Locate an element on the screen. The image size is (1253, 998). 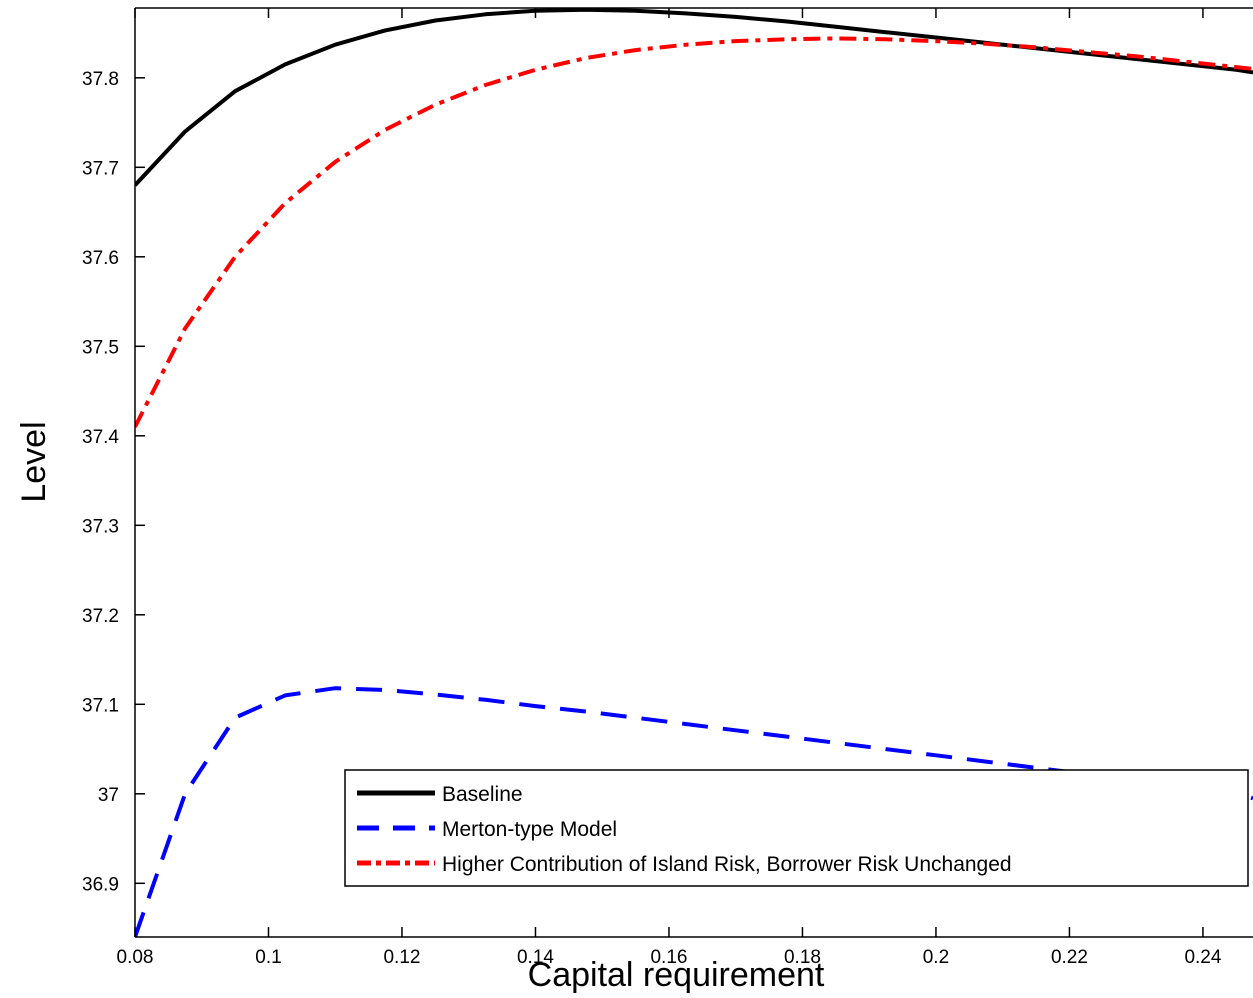
legend-box is located at coordinates (796, 828).